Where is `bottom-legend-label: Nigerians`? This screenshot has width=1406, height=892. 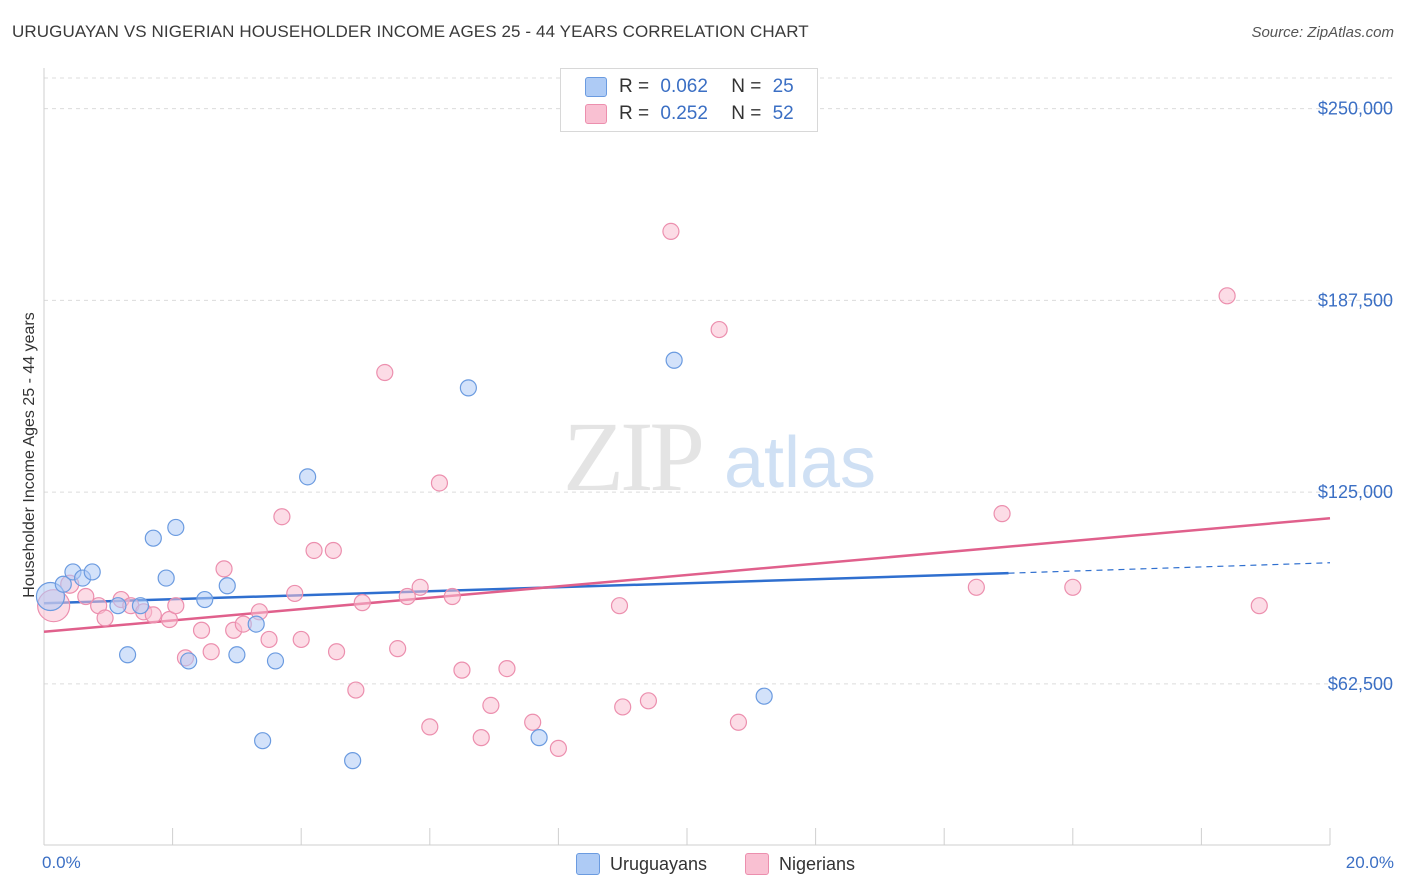 bottom-legend-label: Nigerians is located at coordinates (817, 863).